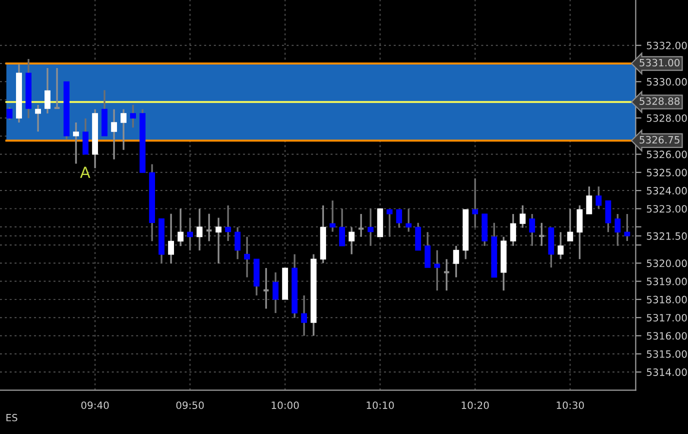  I want to click on text: ES, so click(12, 418).